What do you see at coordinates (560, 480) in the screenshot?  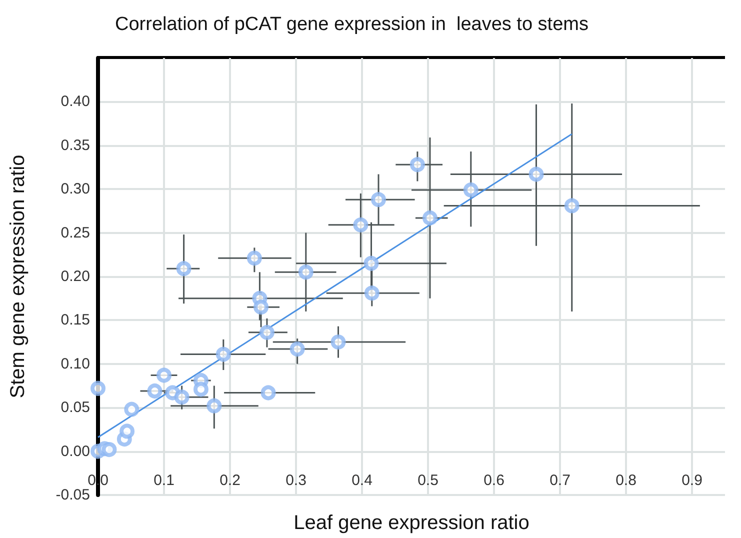 I see `x-tick-label: 0.7` at bounding box center [560, 480].